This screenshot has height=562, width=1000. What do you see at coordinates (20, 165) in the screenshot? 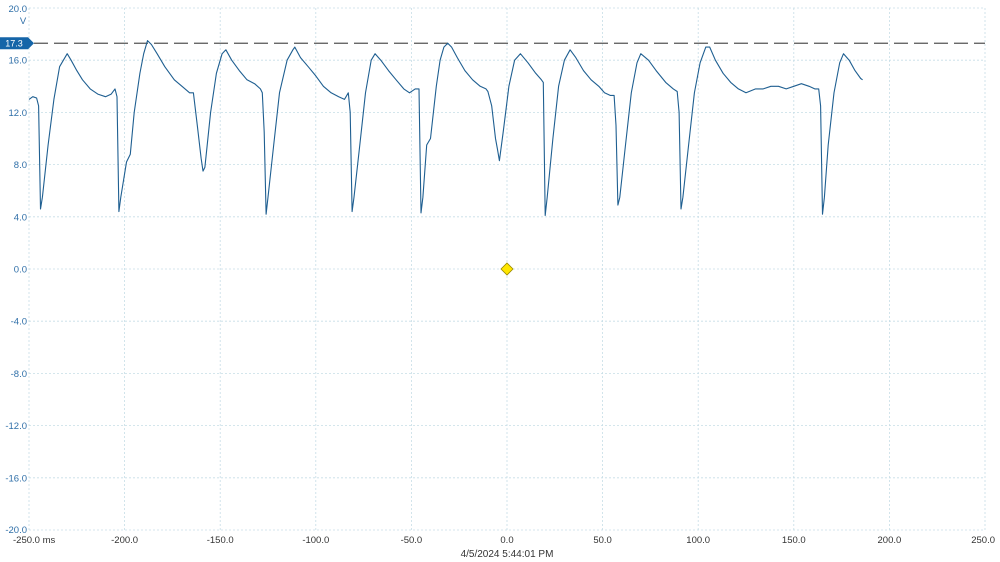
I see `y-tick-label: 8.0` at bounding box center [20, 165].